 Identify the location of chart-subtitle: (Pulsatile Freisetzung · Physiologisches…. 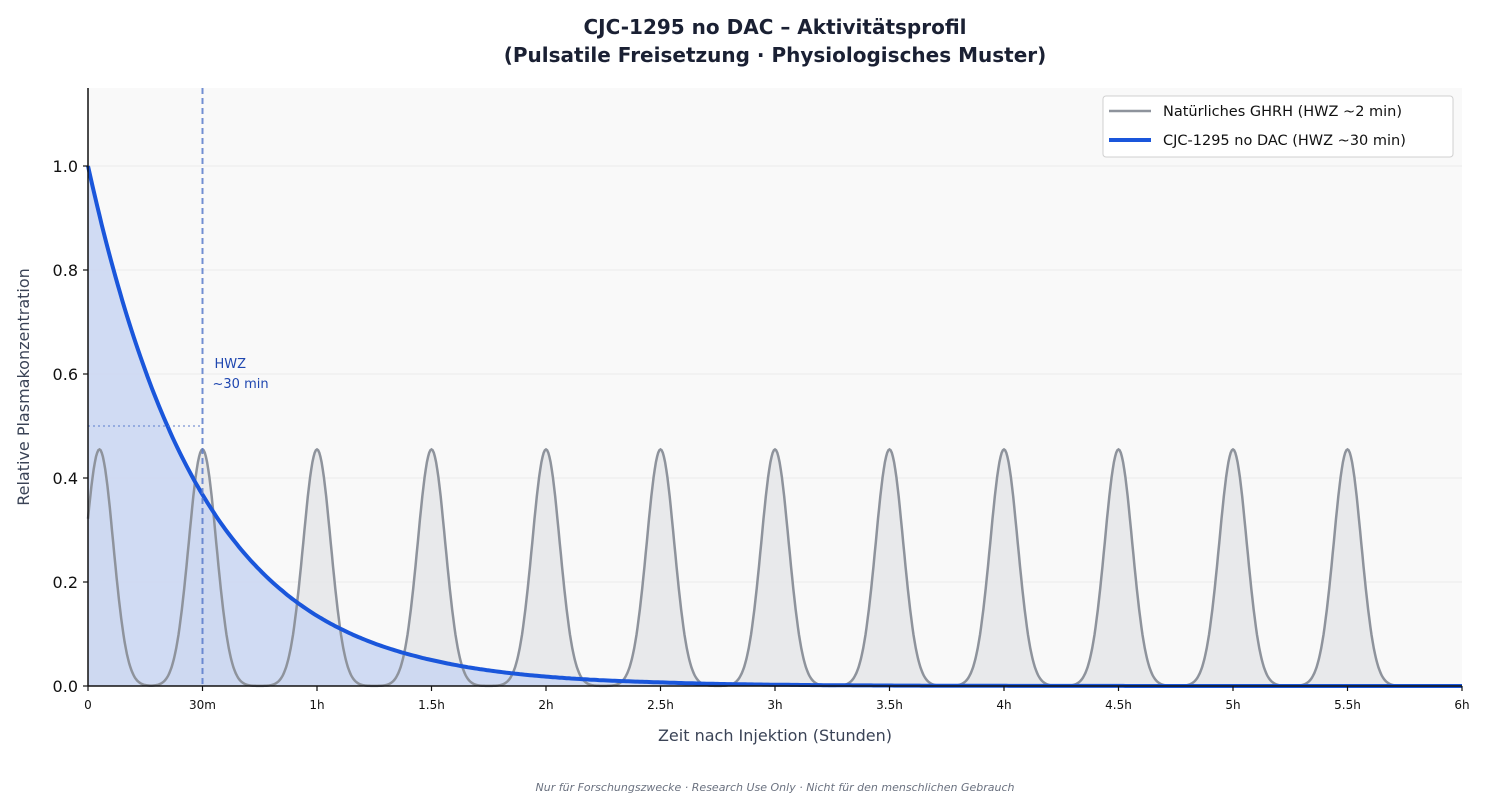
(775, 55).